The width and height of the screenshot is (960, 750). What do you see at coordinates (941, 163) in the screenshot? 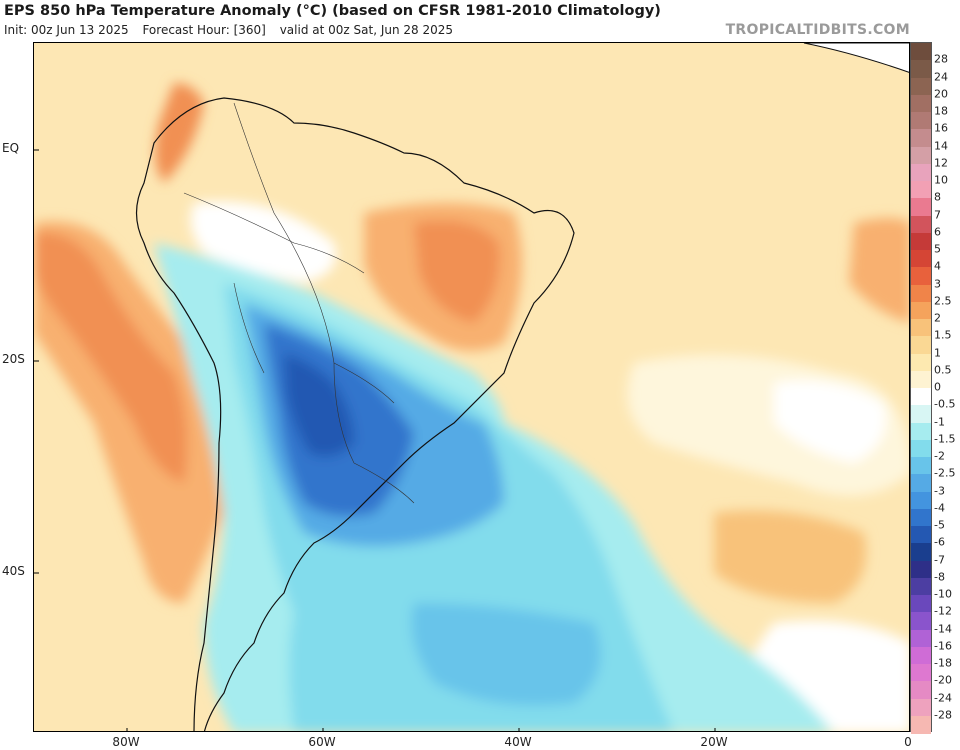
I see `colorbar-tick-label: 12` at bounding box center [941, 163].